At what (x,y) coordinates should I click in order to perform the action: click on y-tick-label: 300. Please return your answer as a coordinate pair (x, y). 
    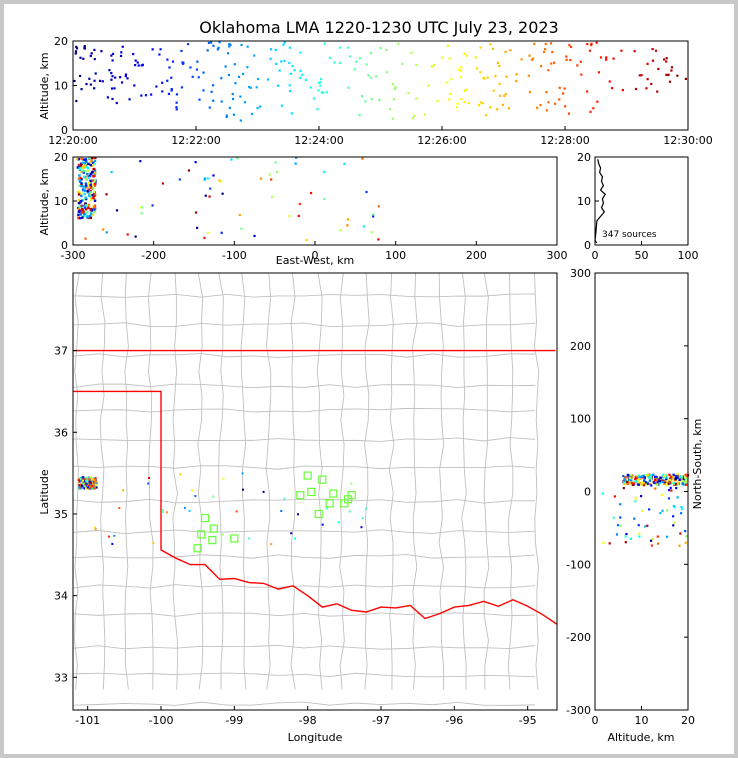
    Looking at the image, I should click on (580, 273).